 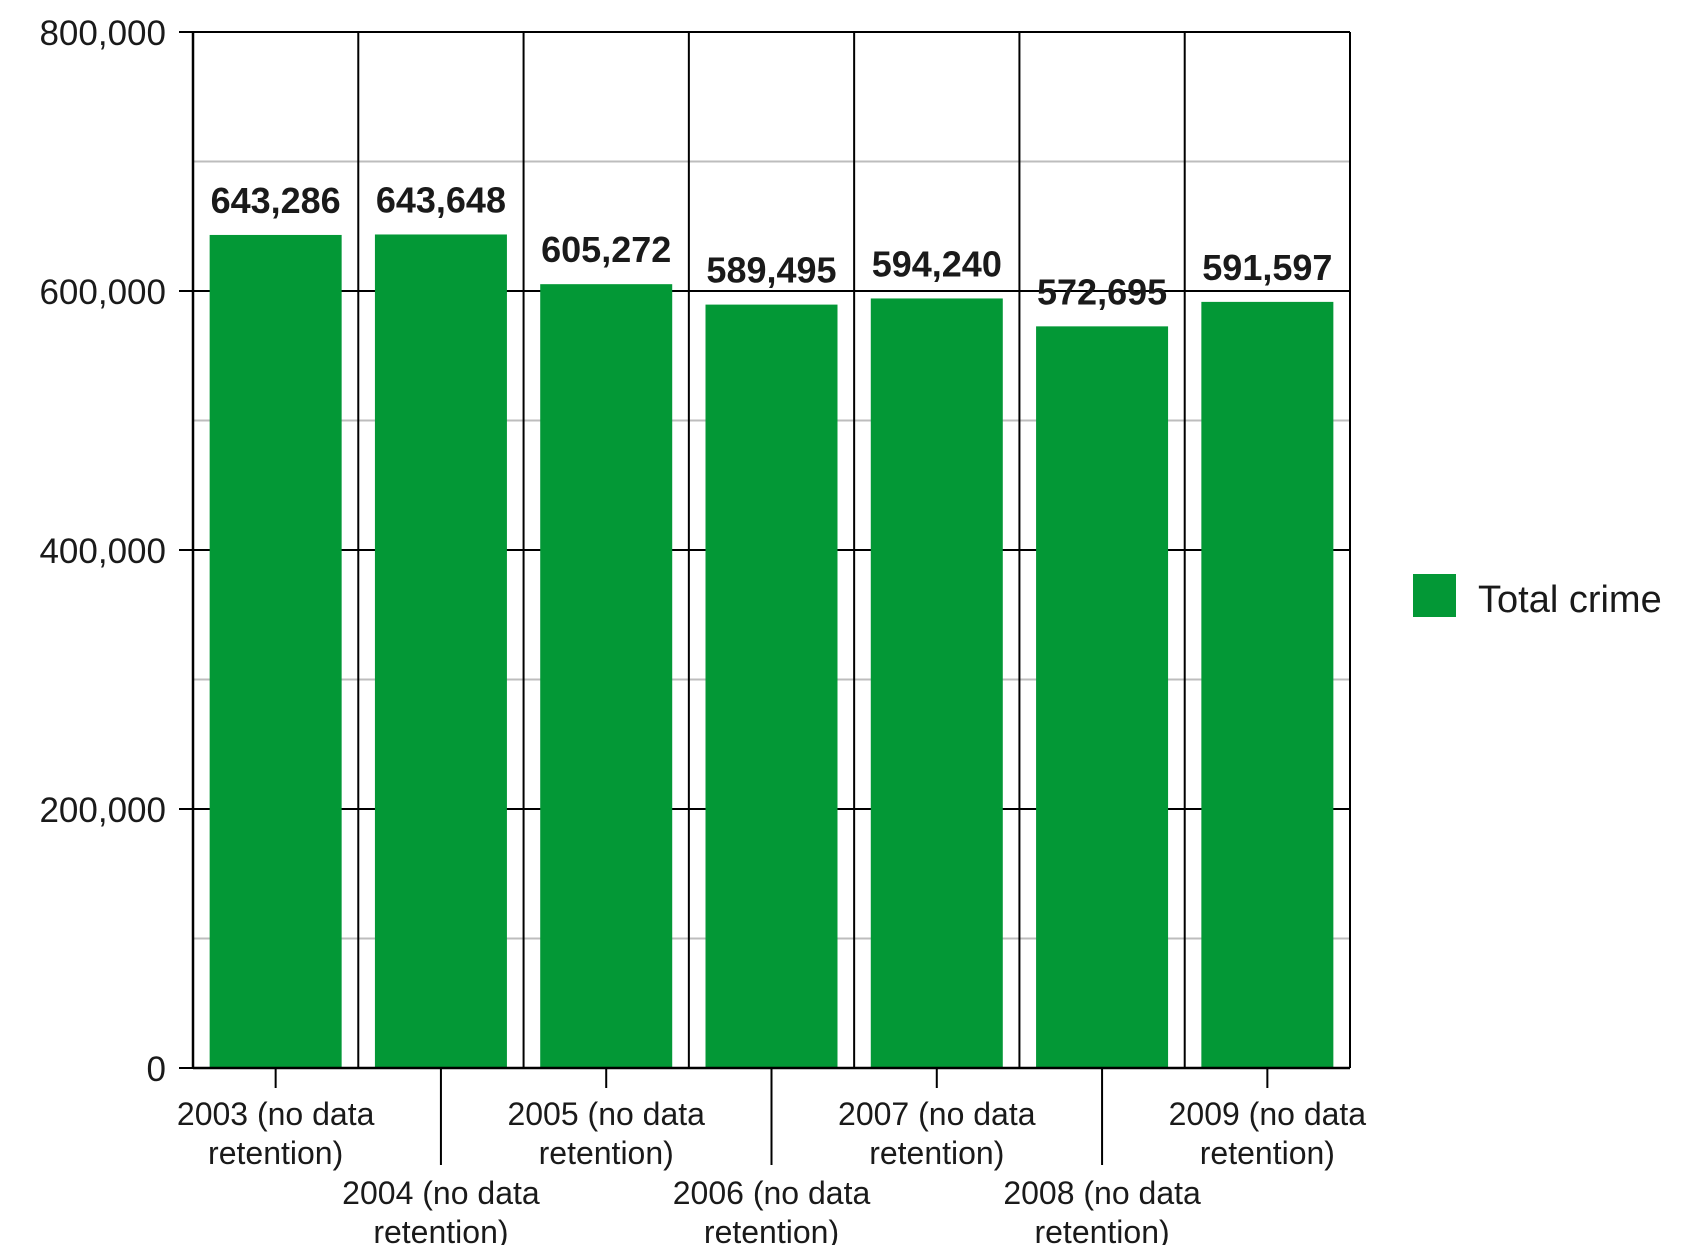 I want to click on y-tick-label: 600,000, so click(x=102, y=292).